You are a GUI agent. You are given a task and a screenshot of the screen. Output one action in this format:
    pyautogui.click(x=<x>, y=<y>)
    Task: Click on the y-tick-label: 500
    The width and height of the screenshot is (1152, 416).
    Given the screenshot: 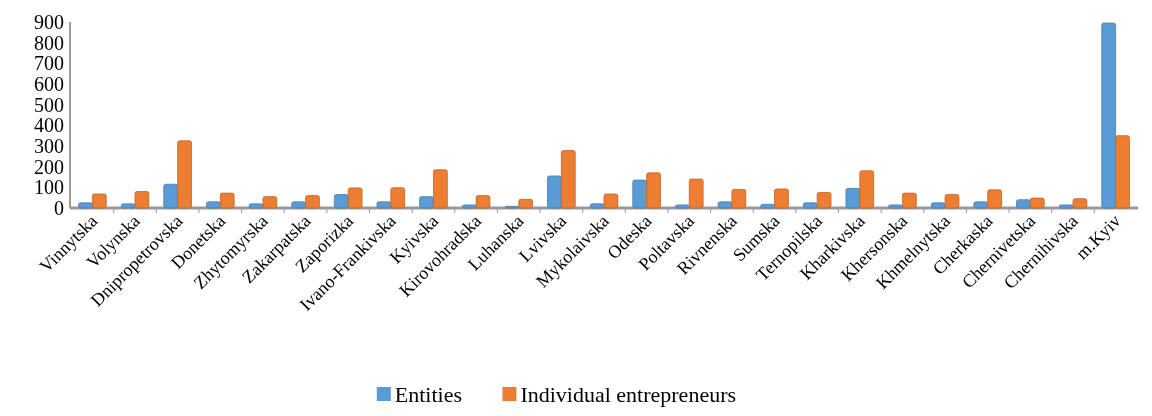 What is the action you would take?
    pyautogui.click(x=49, y=104)
    